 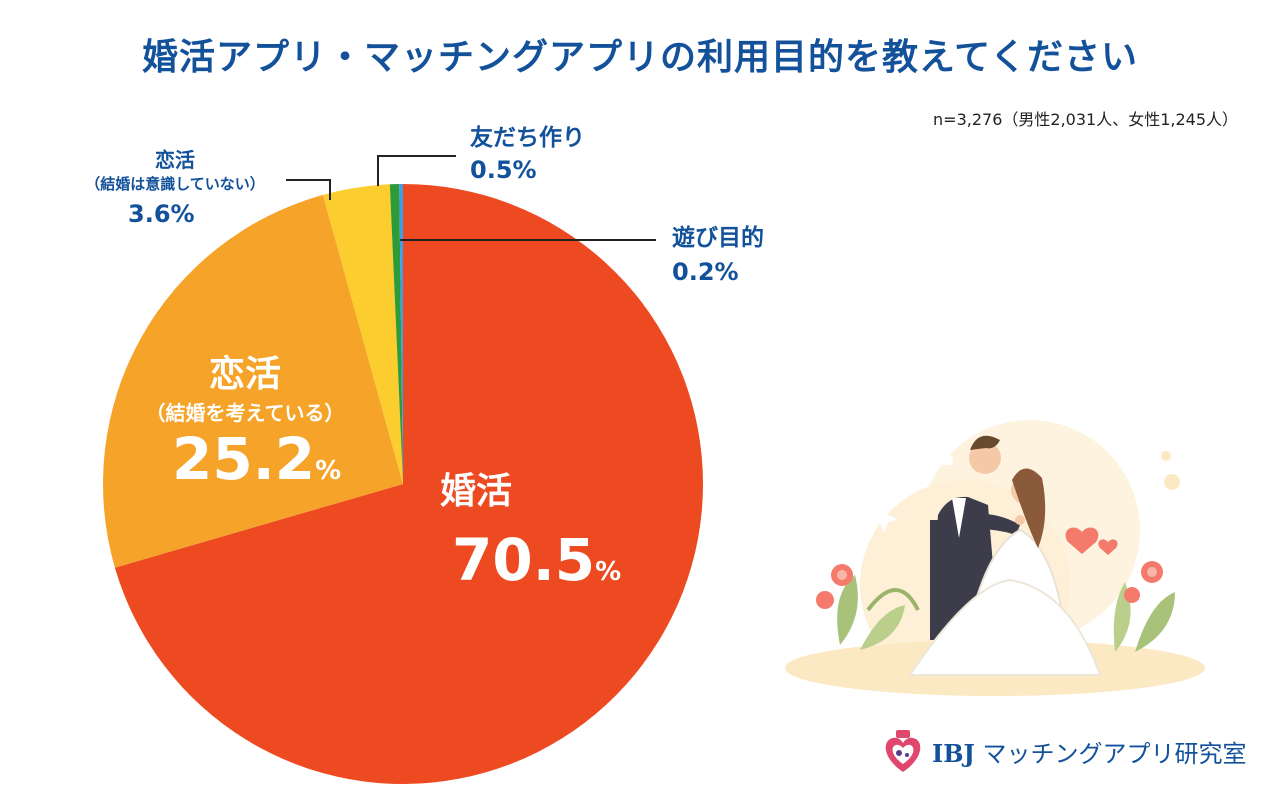 What do you see at coordinates (640, 57) in the screenshot?
I see `chart-title: 婚活アプリ・マッチングアプリの利用目的を教えてください` at bounding box center [640, 57].